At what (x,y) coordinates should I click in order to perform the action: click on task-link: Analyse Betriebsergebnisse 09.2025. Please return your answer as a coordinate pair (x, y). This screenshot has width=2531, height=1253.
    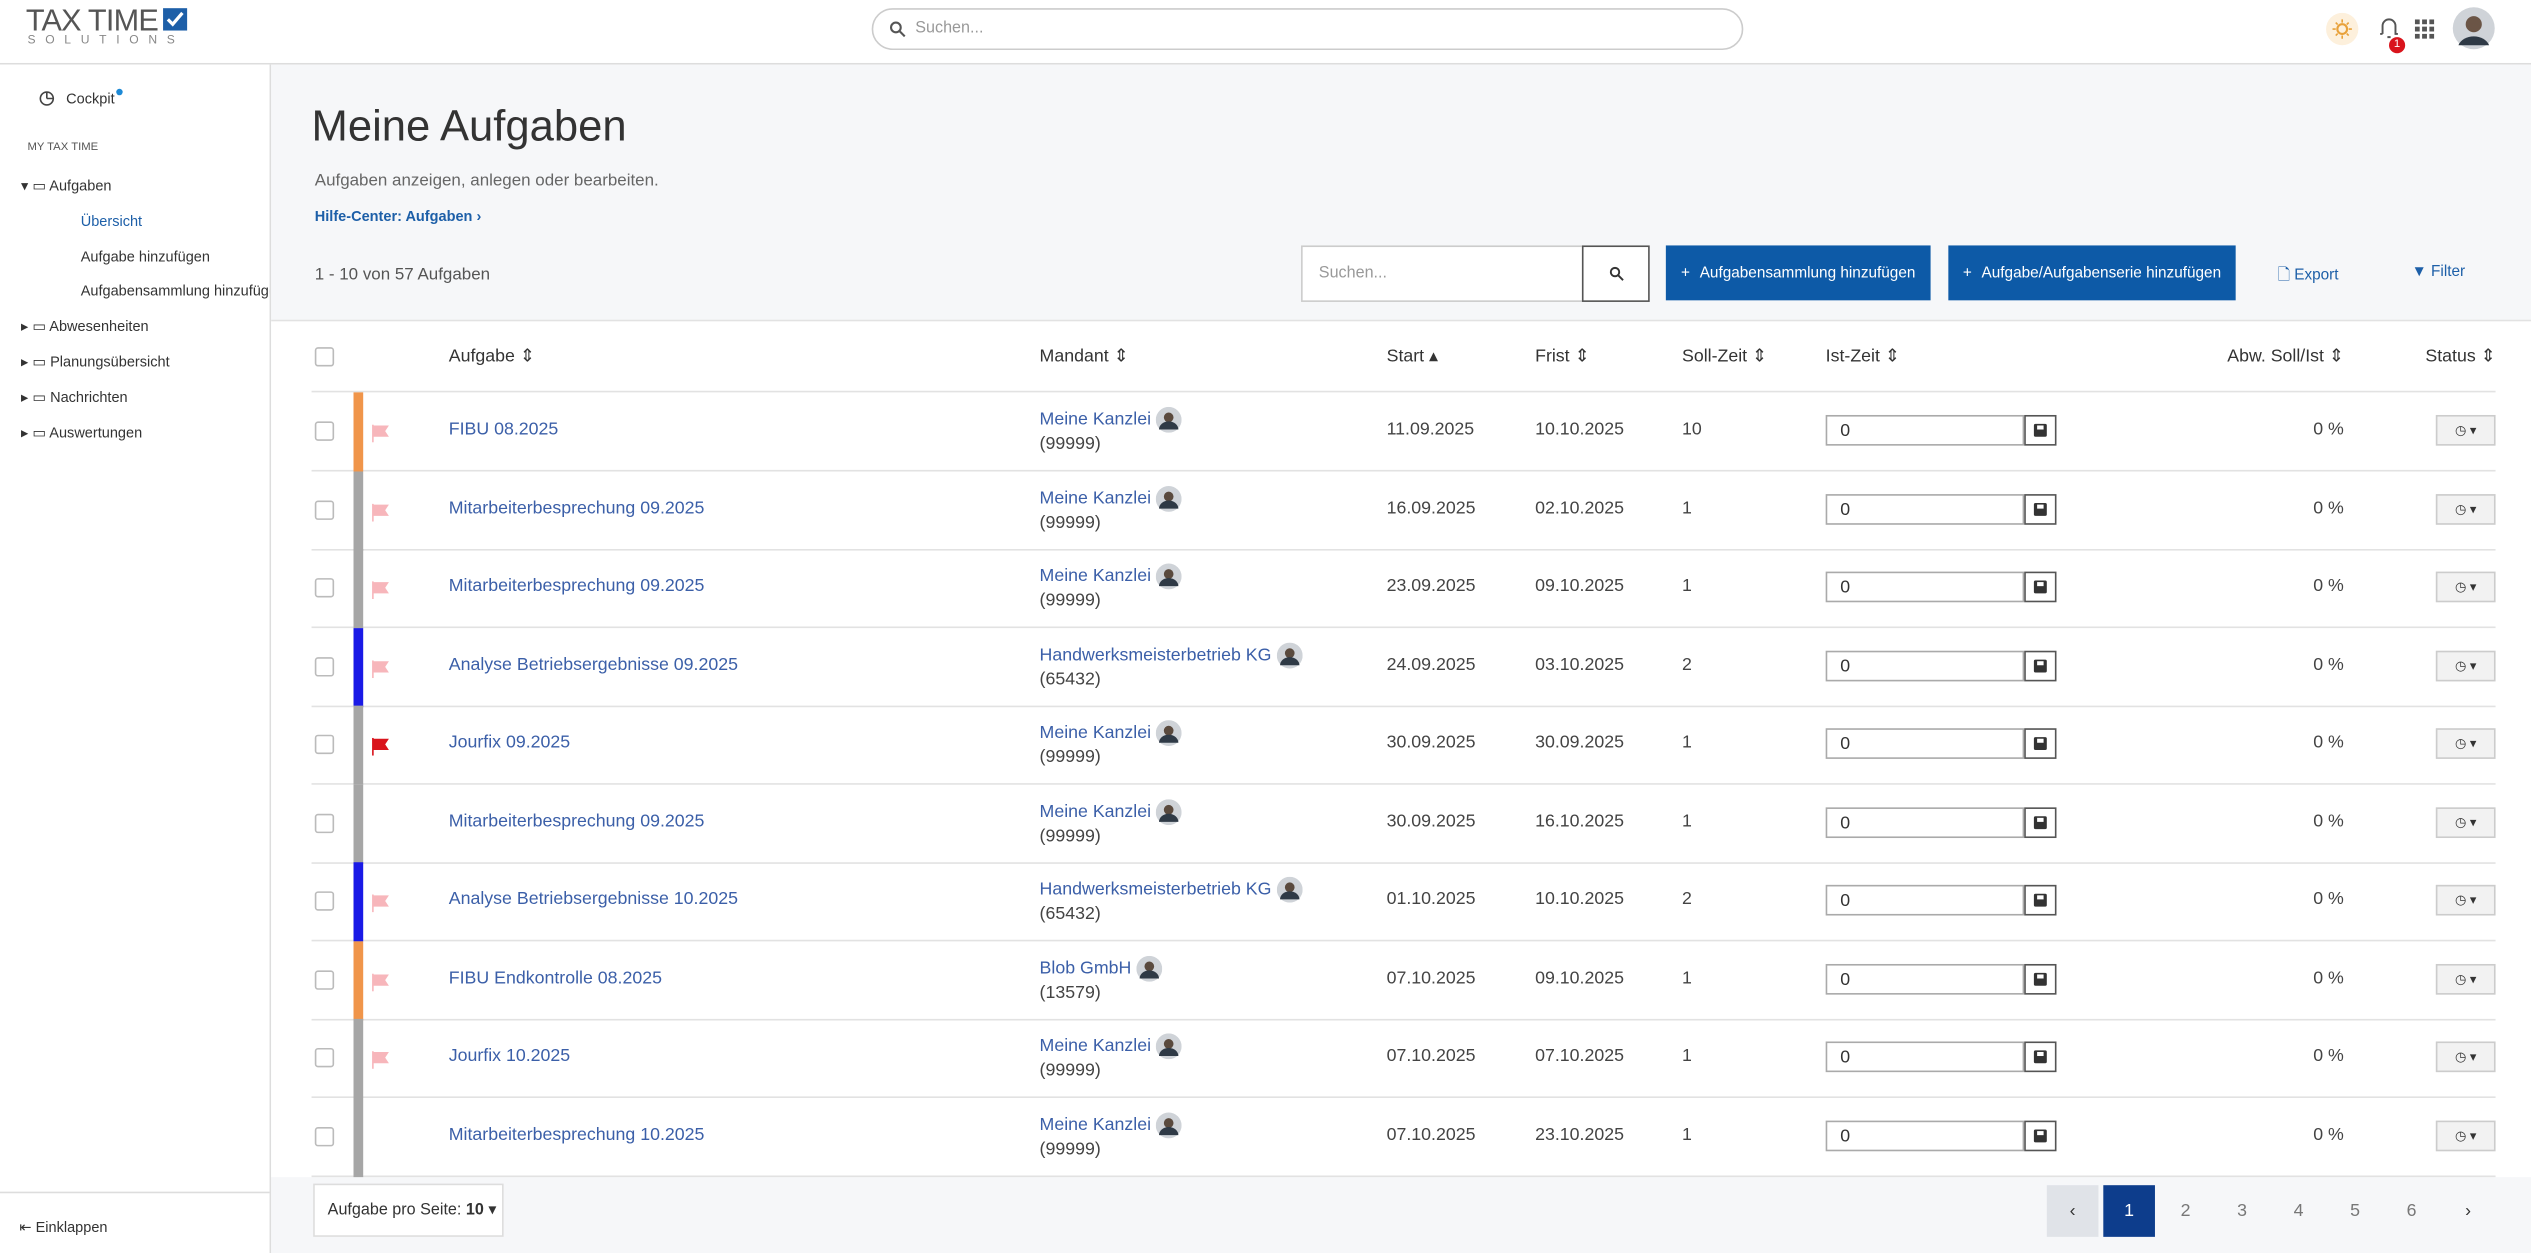
    Looking at the image, I should click on (593, 664).